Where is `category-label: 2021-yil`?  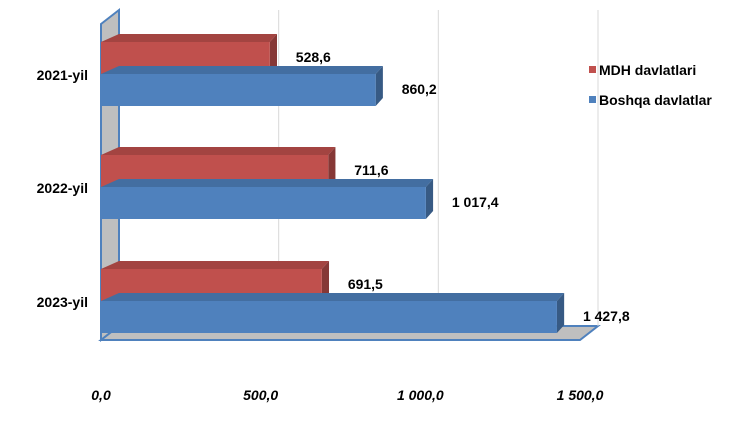
category-label: 2021-yil is located at coordinates (62, 75).